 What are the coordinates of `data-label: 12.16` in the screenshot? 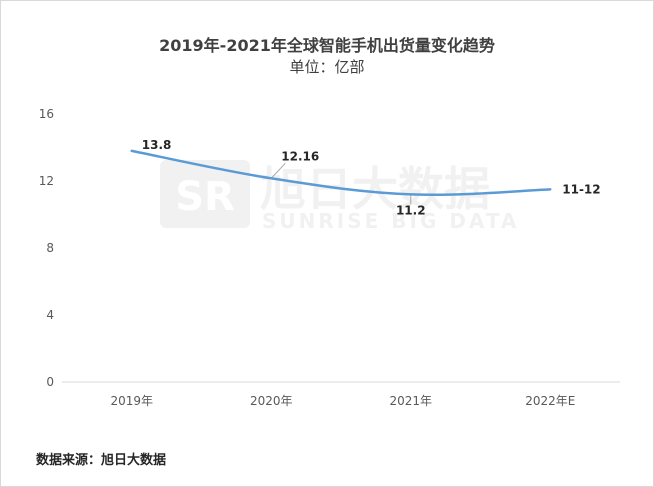 It's located at (300, 156).